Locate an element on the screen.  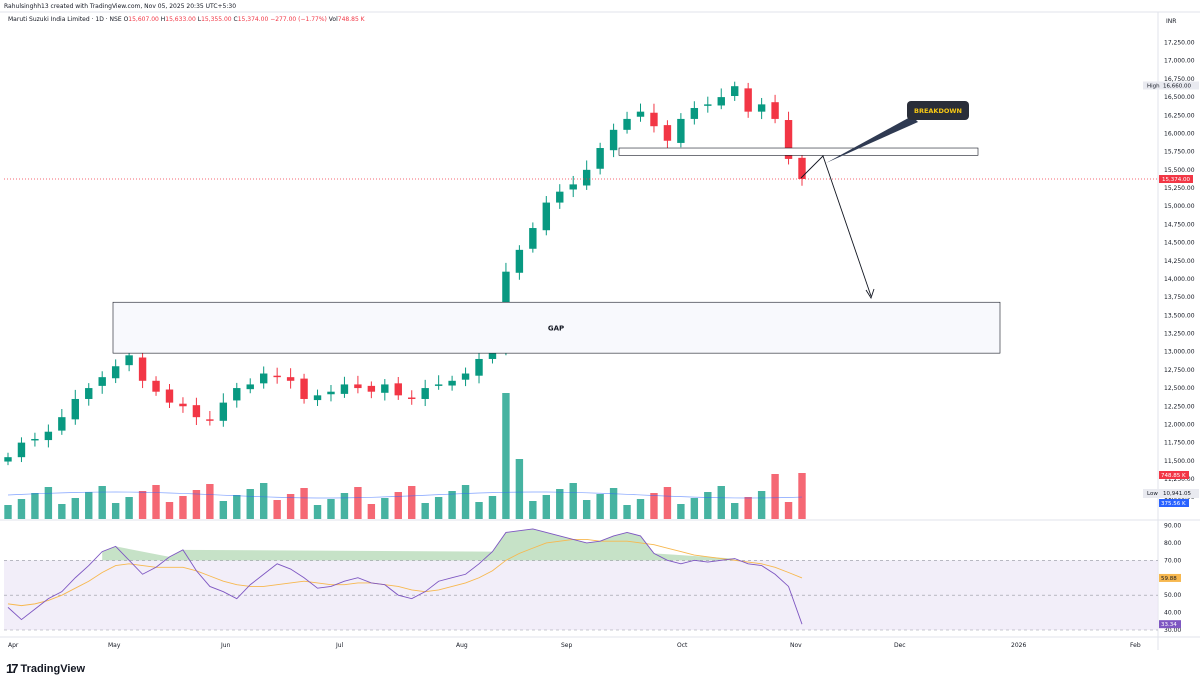
rsi-tick-label: 90.00 is located at coordinates (1172, 525).